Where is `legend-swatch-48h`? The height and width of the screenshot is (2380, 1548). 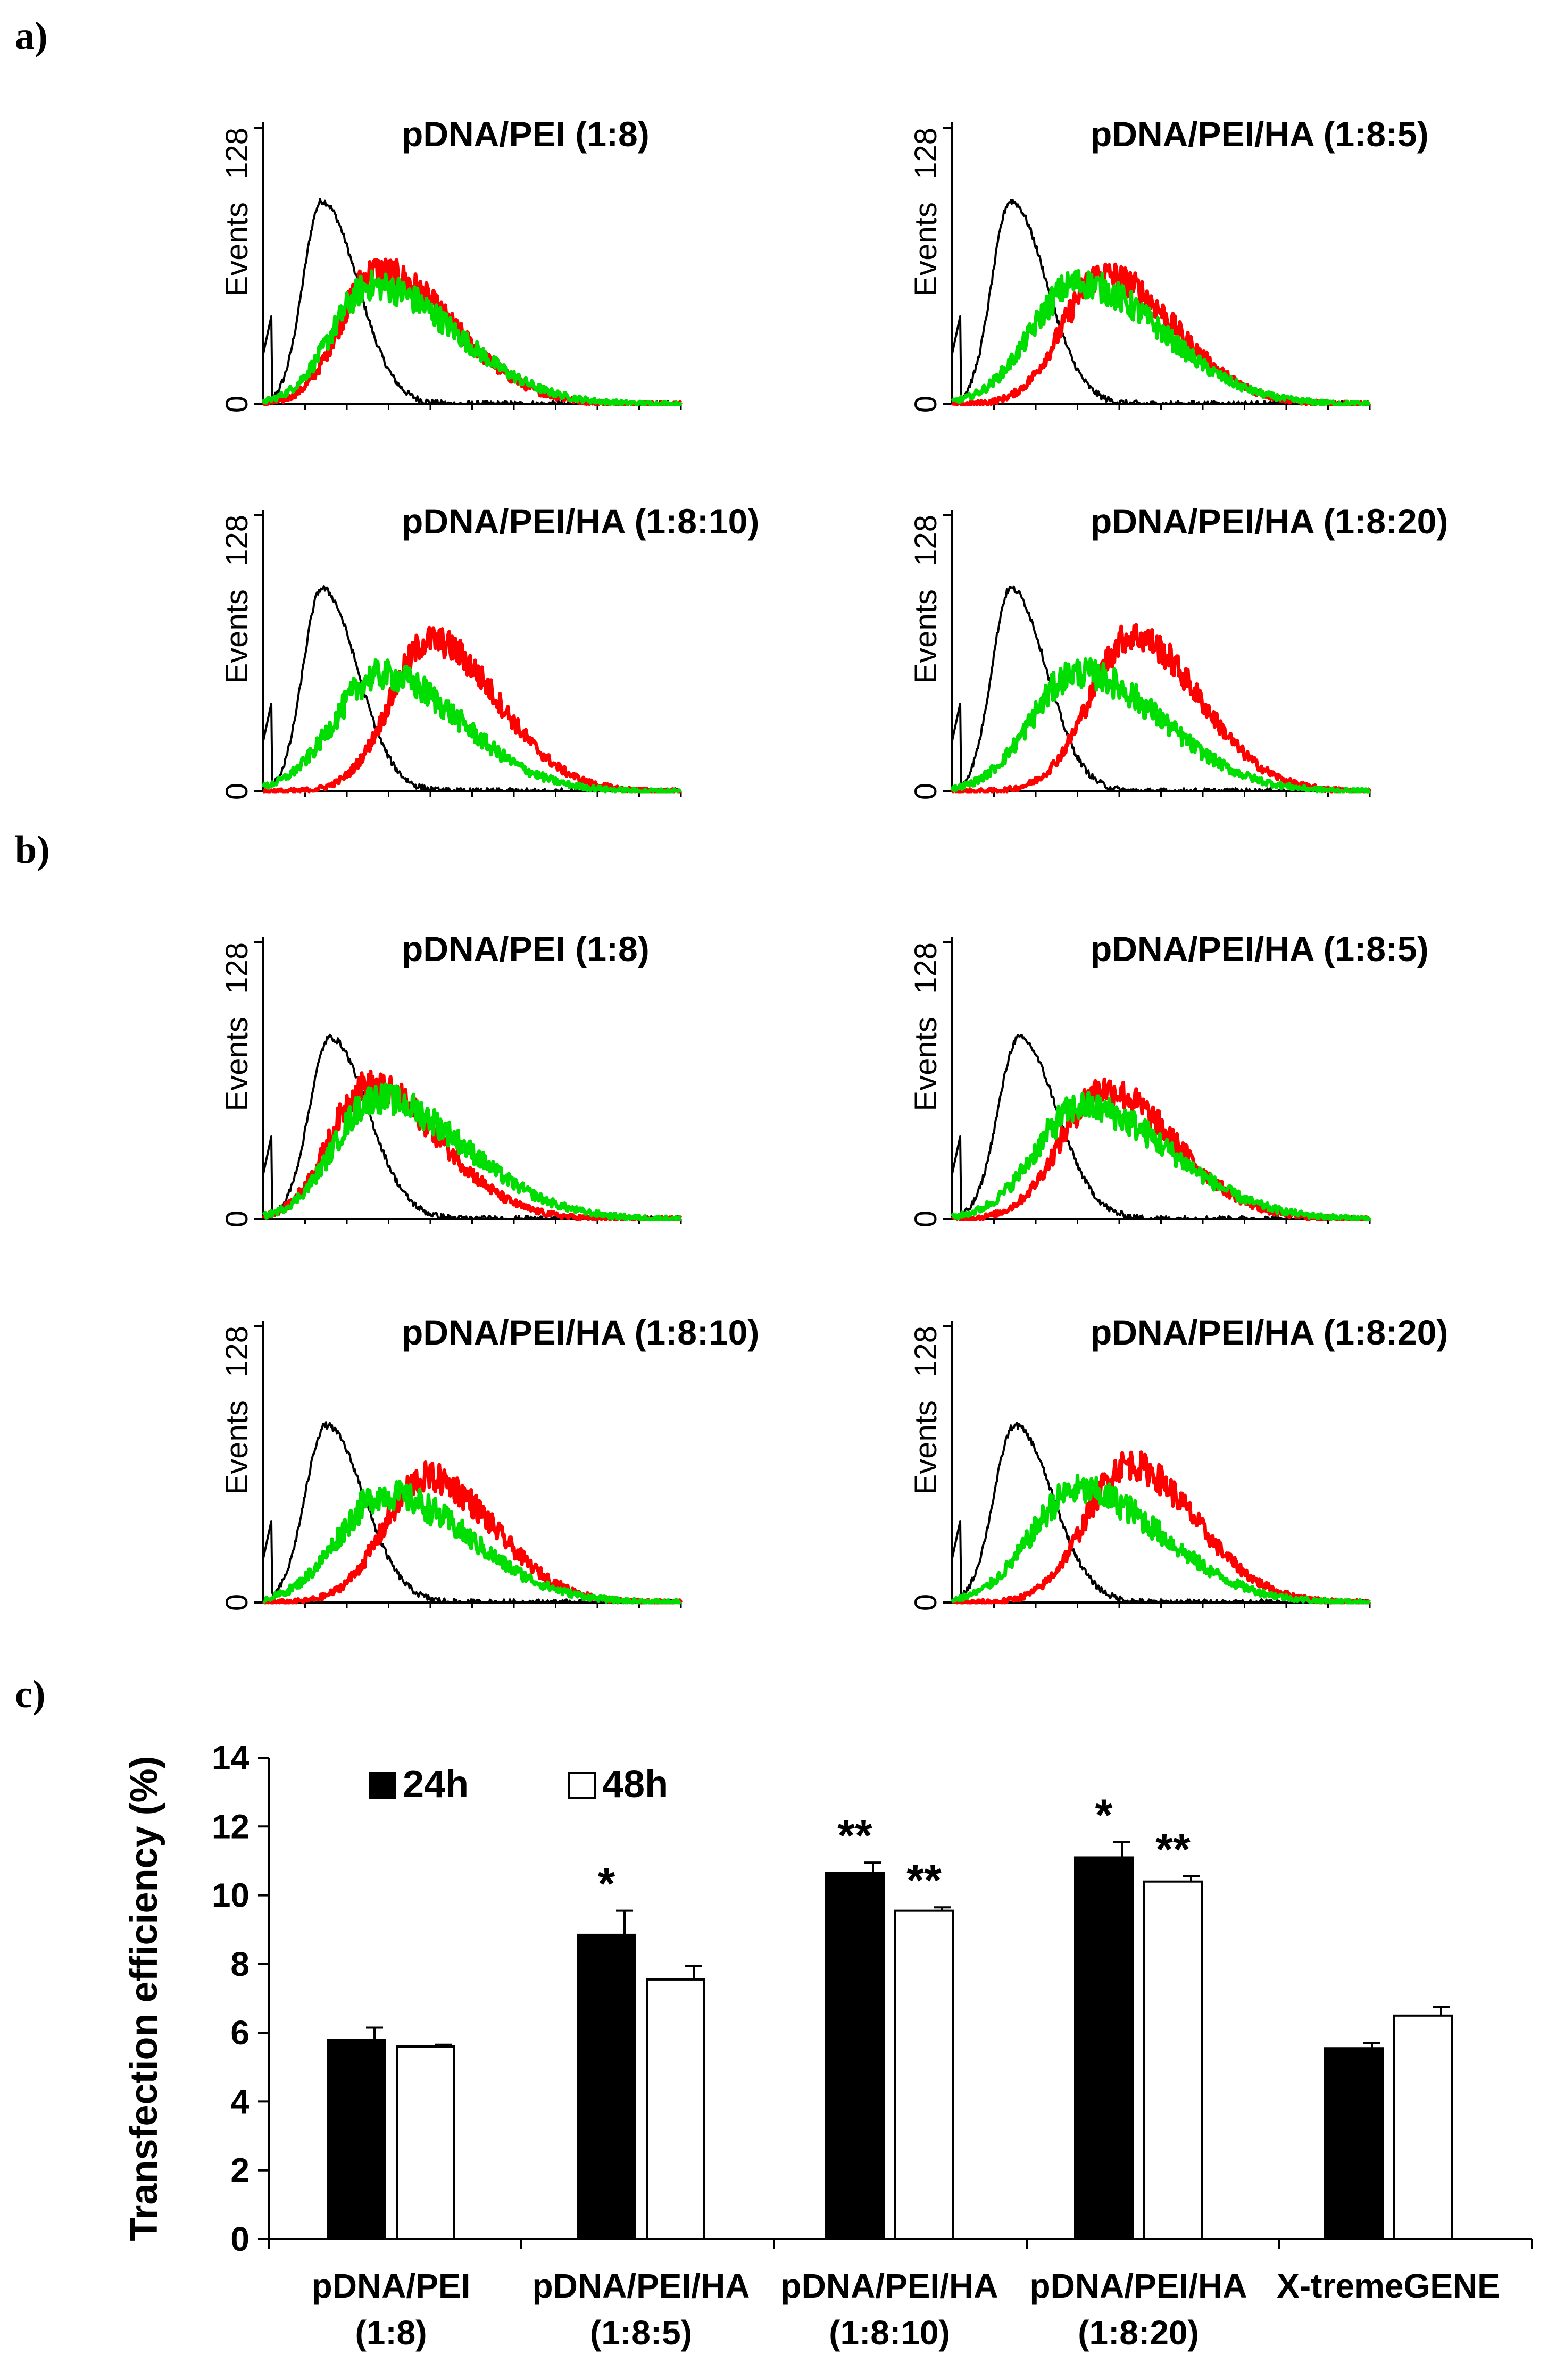 legend-swatch-48h is located at coordinates (582, 1785).